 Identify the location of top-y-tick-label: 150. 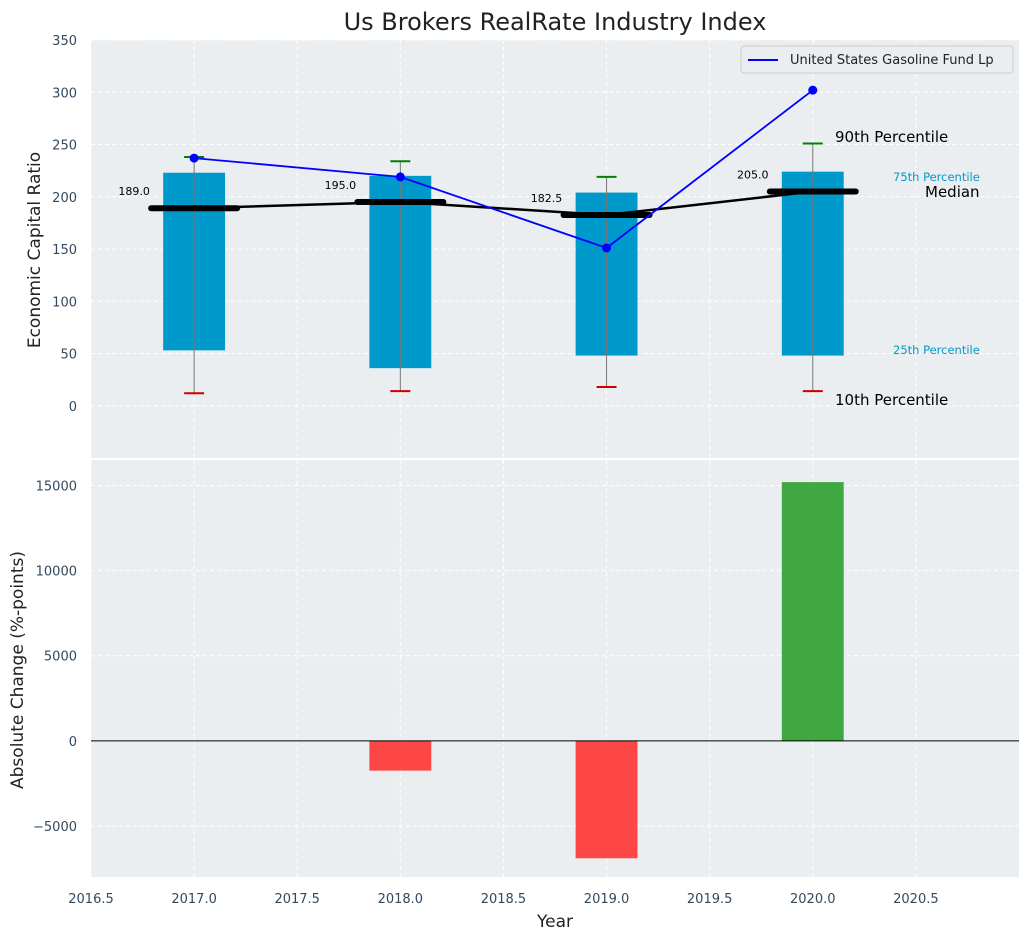
(64, 250).